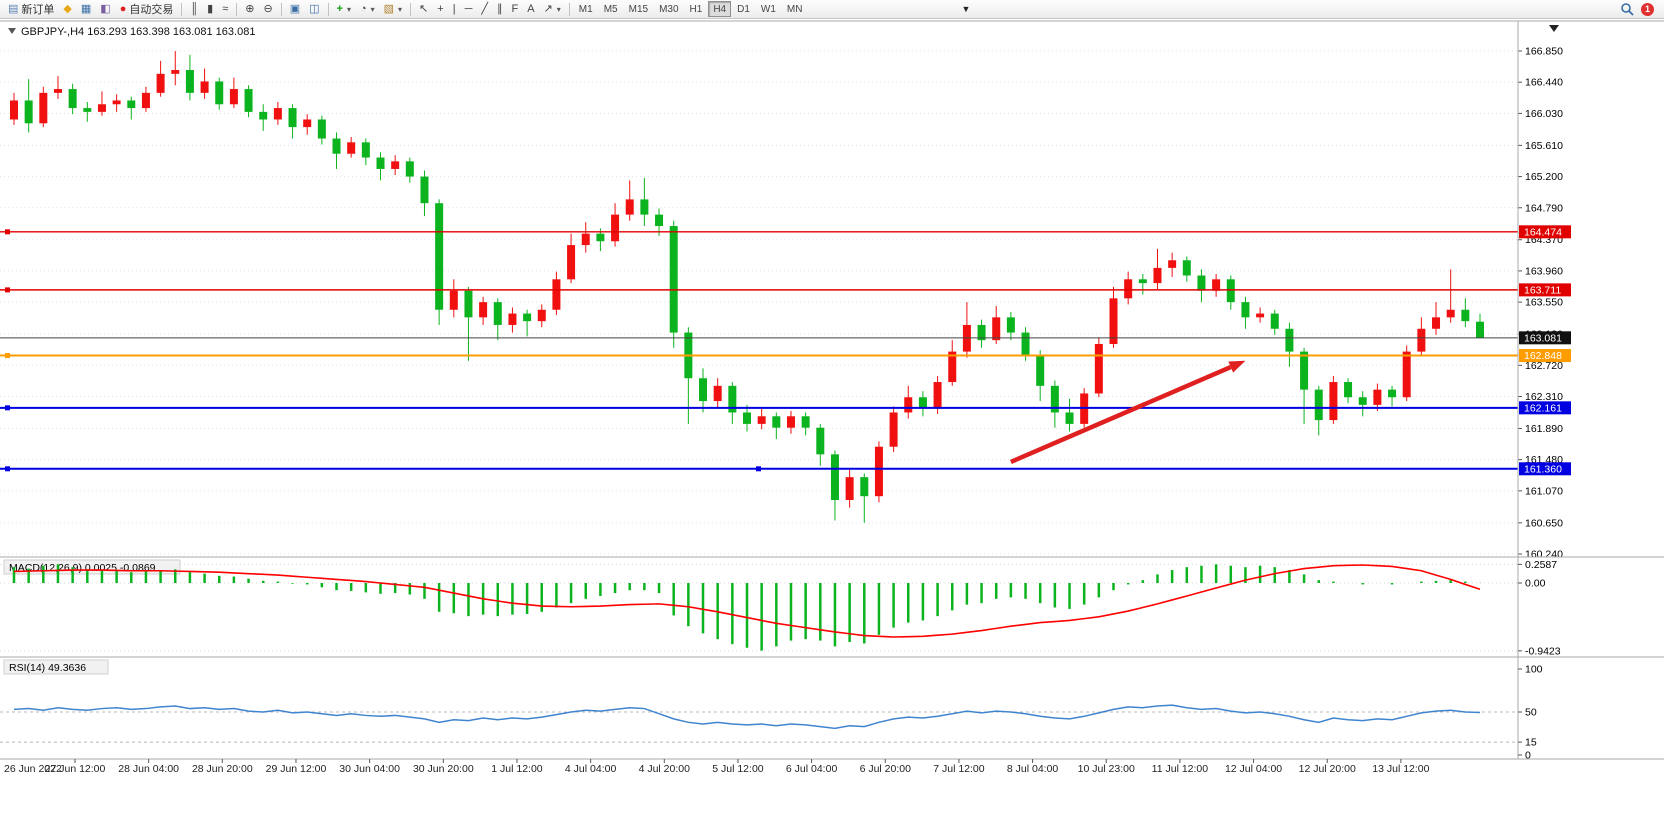  I want to click on price-badge-164.474: 164.474, so click(1545, 232).